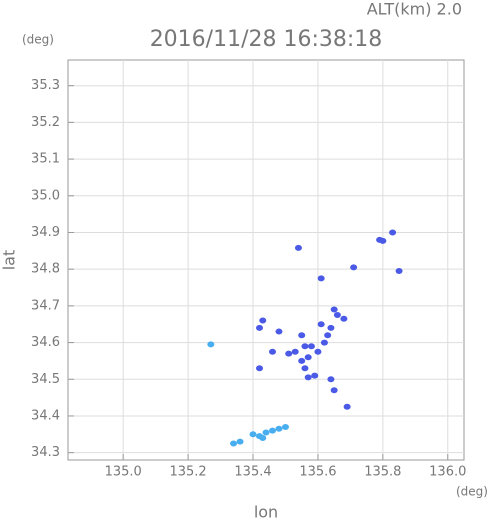  What do you see at coordinates (45, 159) in the screenshot?
I see `y-tick-label: 35.1` at bounding box center [45, 159].